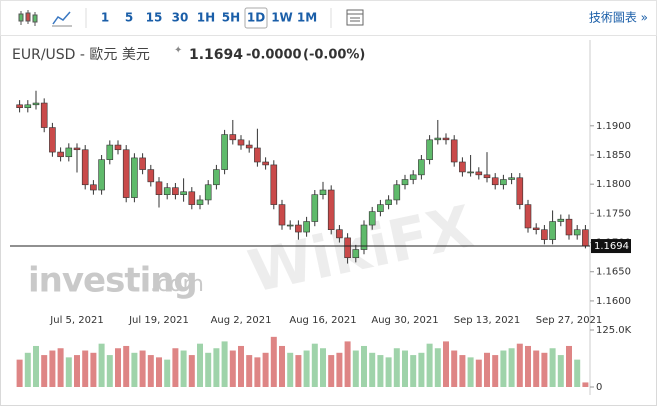 The width and height of the screenshot is (657, 406). What do you see at coordinates (256, 18) in the screenshot?
I see `interval-button: 1D` at bounding box center [256, 18].